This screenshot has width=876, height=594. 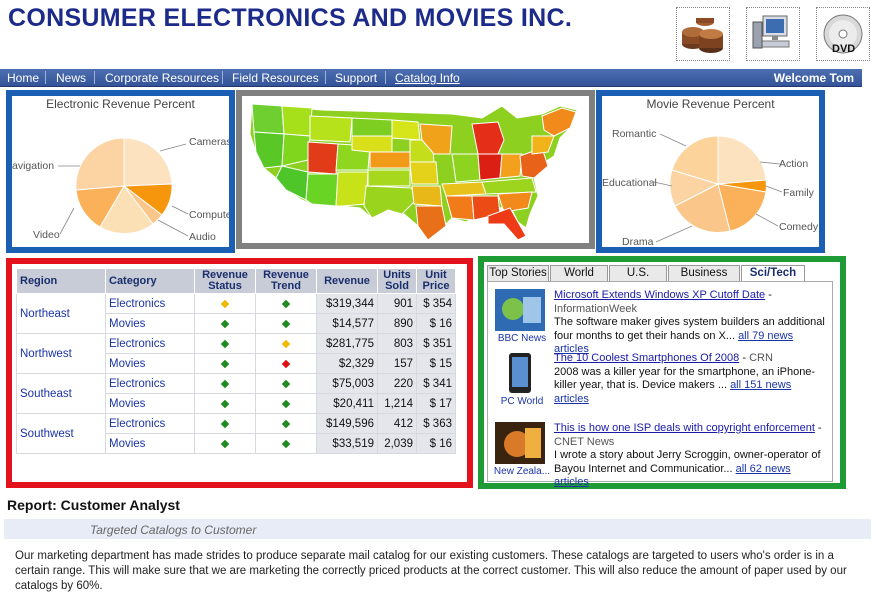 What do you see at coordinates (436, 343) in the screenshot?
I see `price-cell: $ 351` at bounding box center [436, 343].